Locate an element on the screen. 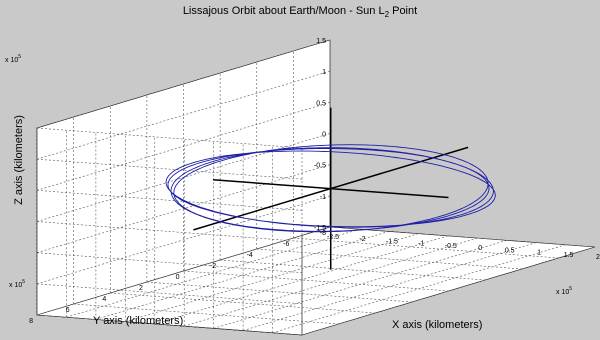 This screenshot has height=340, width=600. z-tick-label: -0.5 is located at coordinates (320, 166).